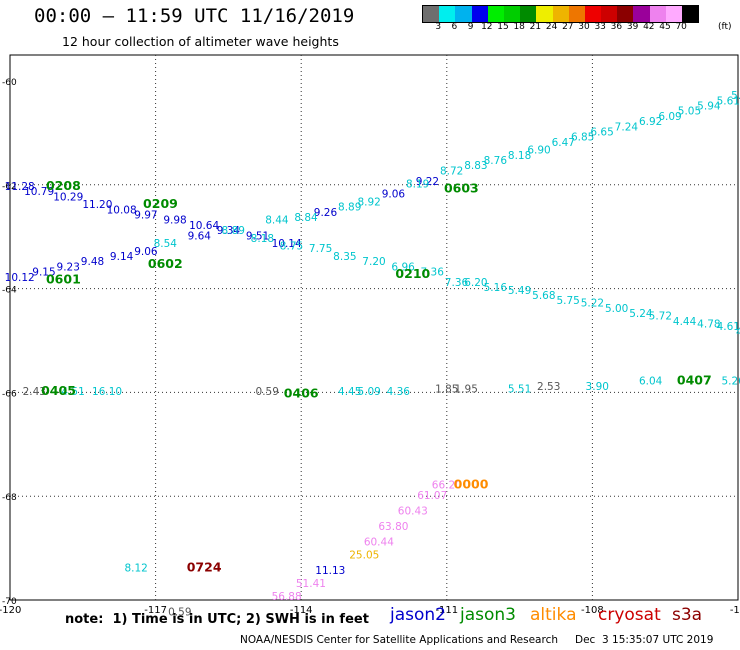 Image resolution: width=740 pixels, height=650 pixels. Describe the element at coordinates (561, 14) in the screenshot. I see `colorbar` at that location.